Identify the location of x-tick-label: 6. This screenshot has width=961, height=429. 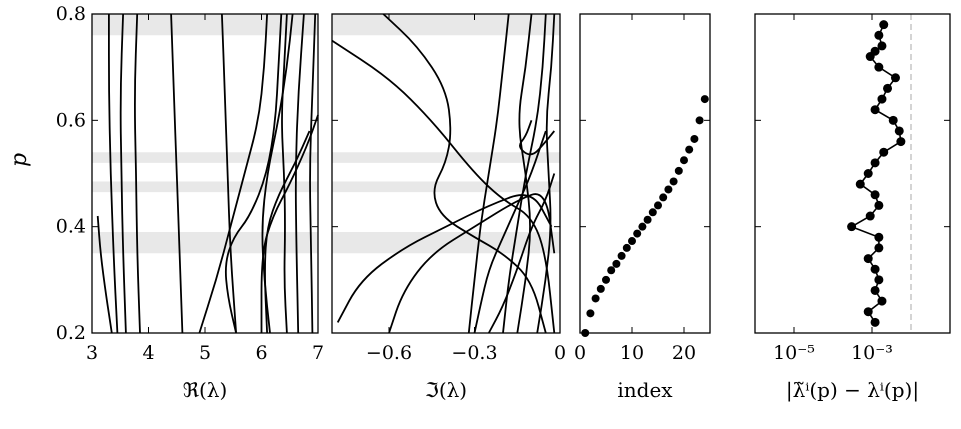
(261, 353).